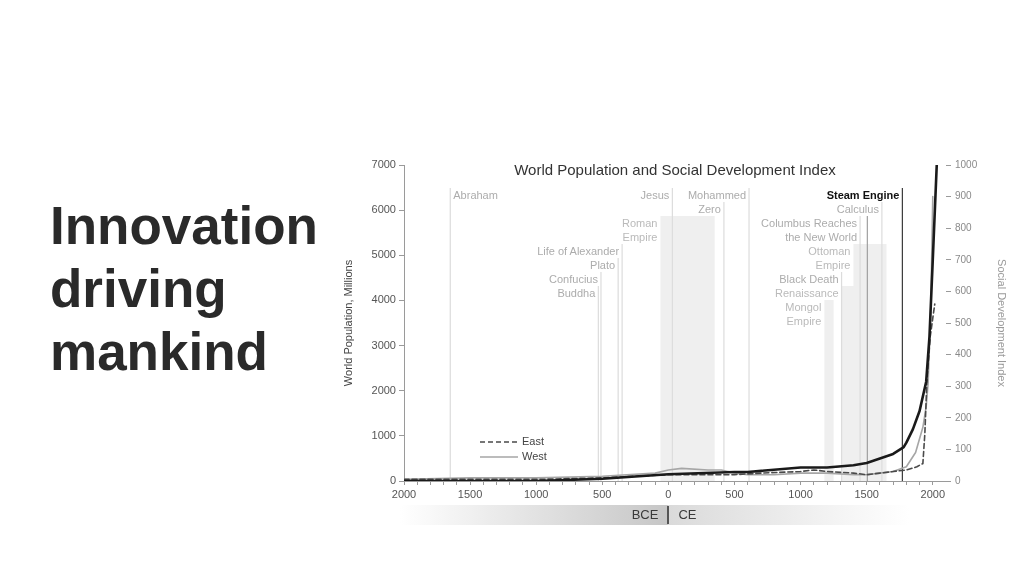 The image size is (1024, 576). What do you see at coordinates (964, 354) in the screenshot?
I see `y2-tick-label: 400` at bounding box center [964, 354].